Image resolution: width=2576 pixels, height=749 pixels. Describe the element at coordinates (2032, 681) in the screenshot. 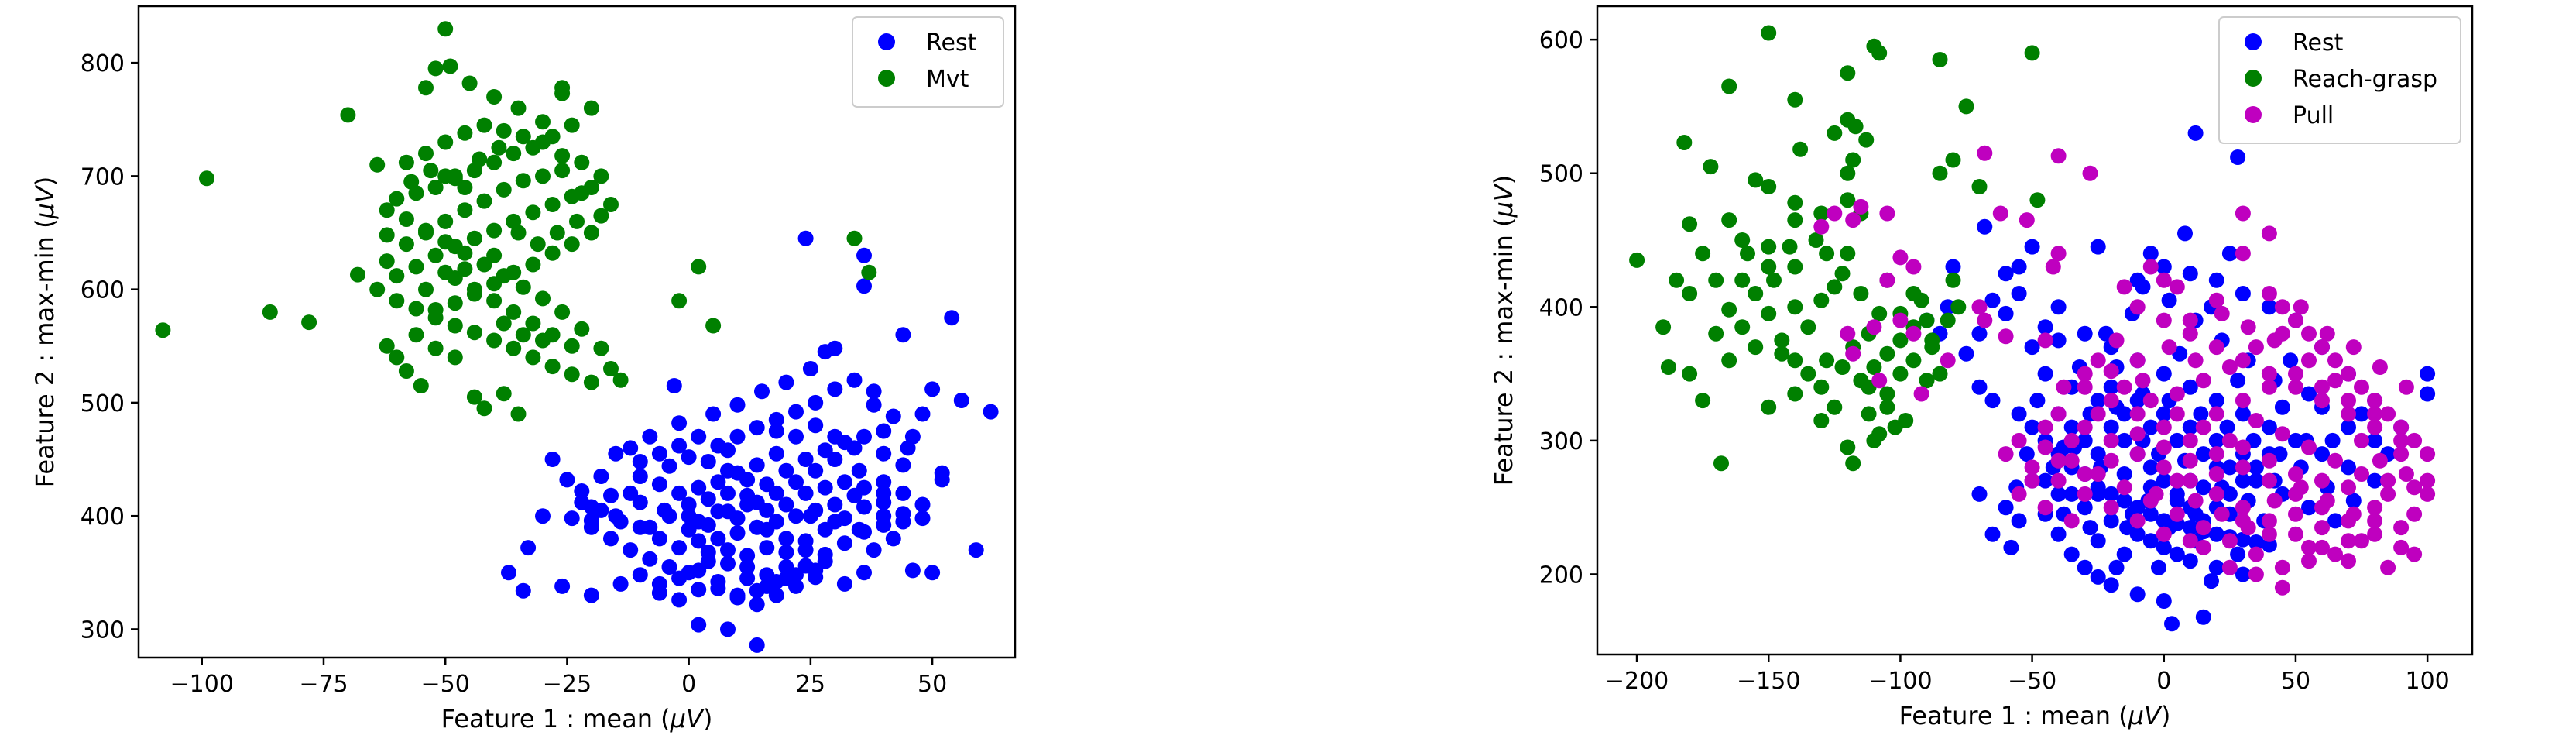

I see `x-tick-label: −50` at that location.